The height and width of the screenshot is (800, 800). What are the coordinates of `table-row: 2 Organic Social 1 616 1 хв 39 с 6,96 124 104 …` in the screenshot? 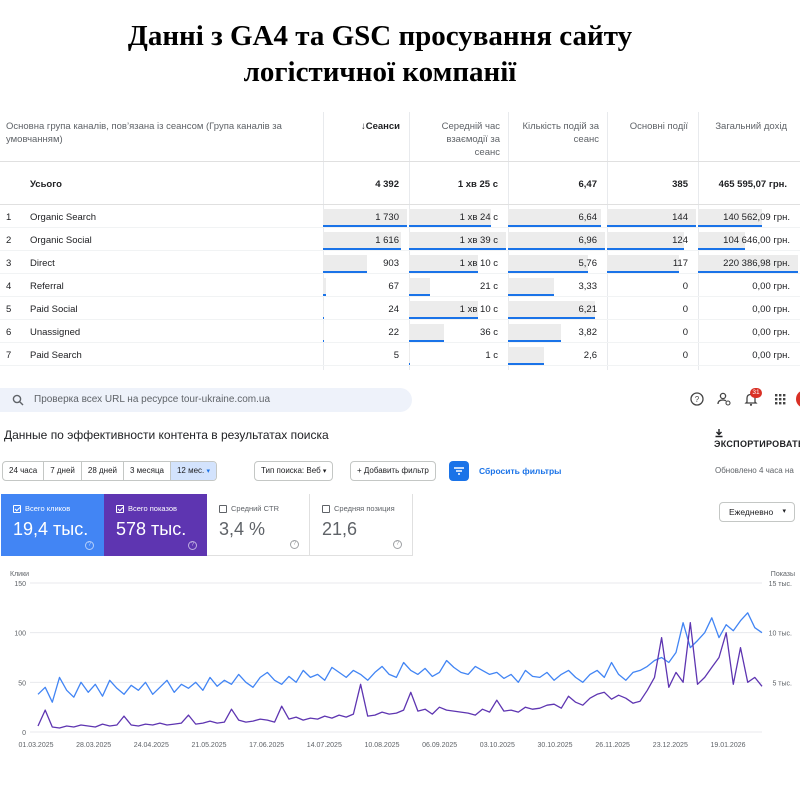 It's located at (400, 239).